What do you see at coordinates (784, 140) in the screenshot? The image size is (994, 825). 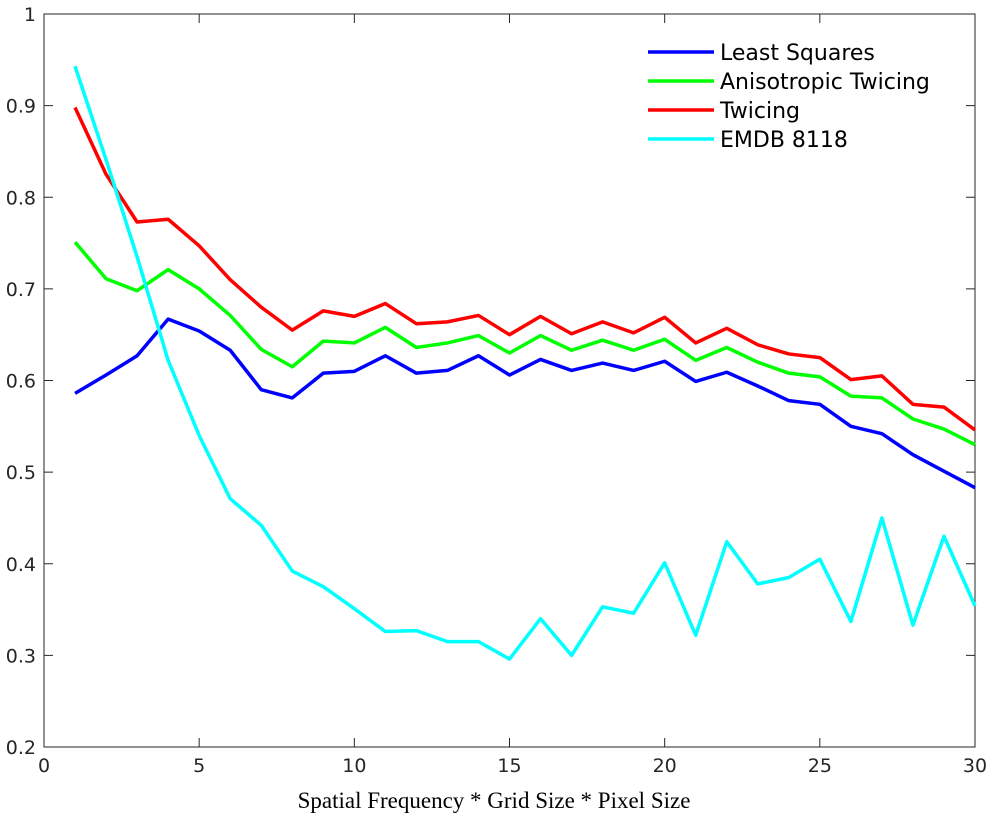 I see `legend-label: EMDB 8118` at bounding box center [784, 140].